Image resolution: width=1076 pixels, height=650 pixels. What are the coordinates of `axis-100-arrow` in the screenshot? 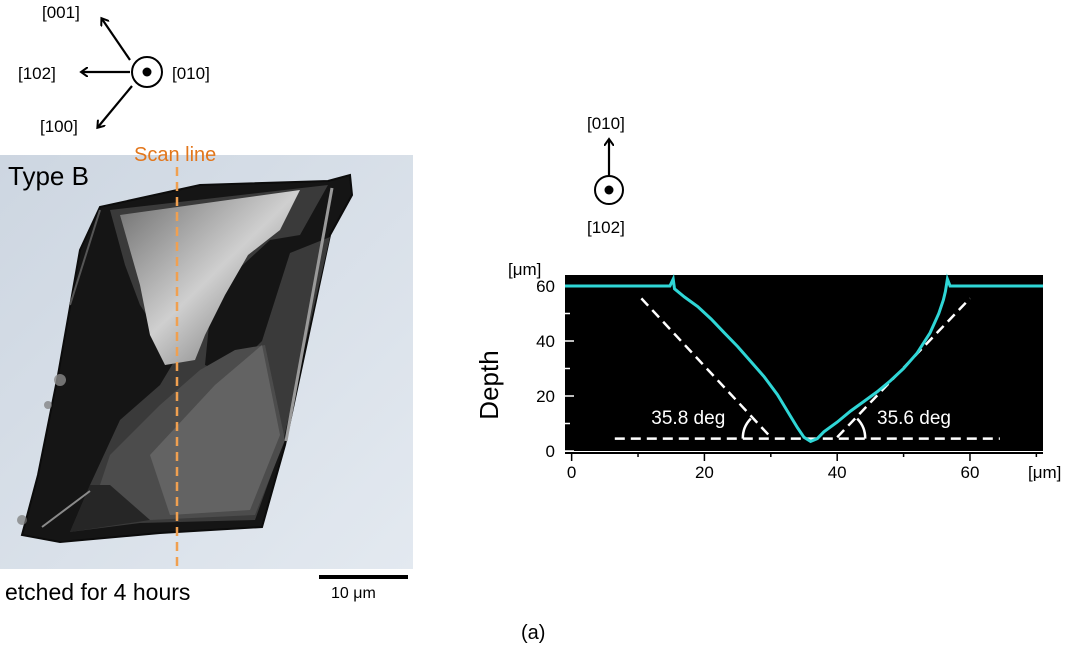 It's located at (115, 106).